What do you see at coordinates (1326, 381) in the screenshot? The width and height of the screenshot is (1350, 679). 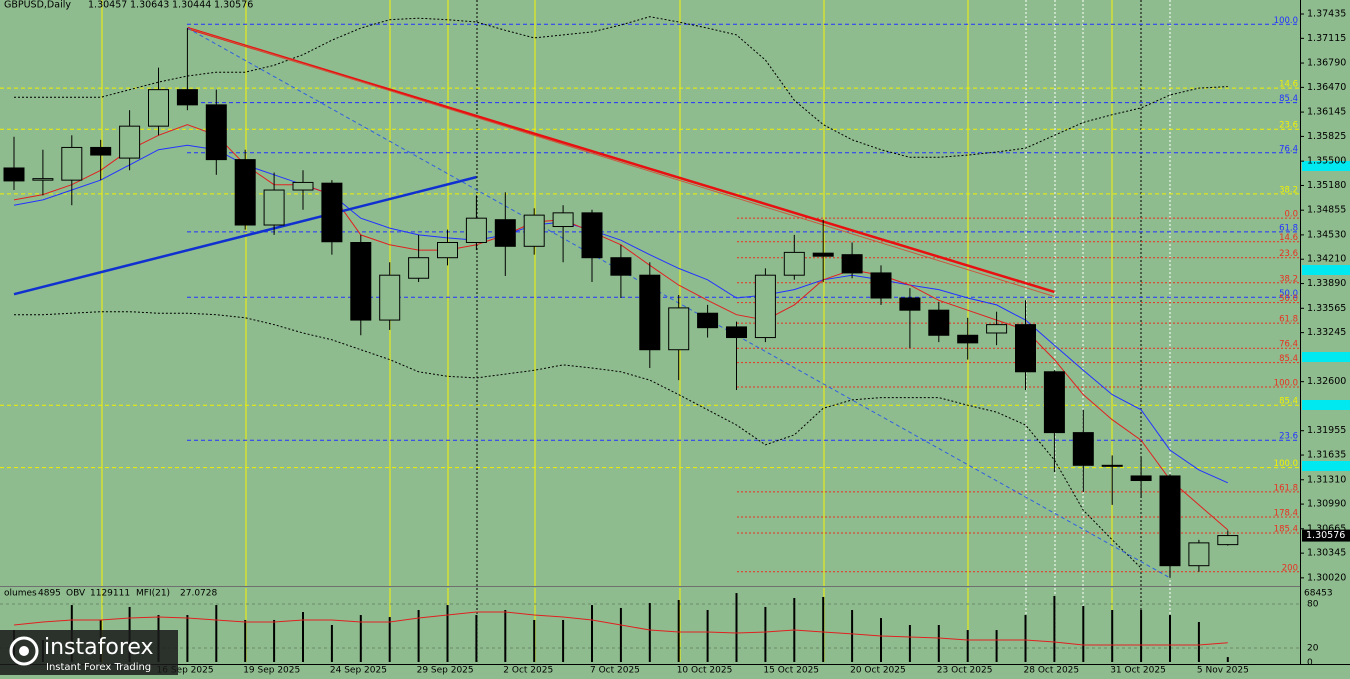 I see `y-tick-label: 1.32600` at bounding box center [1326, 381].